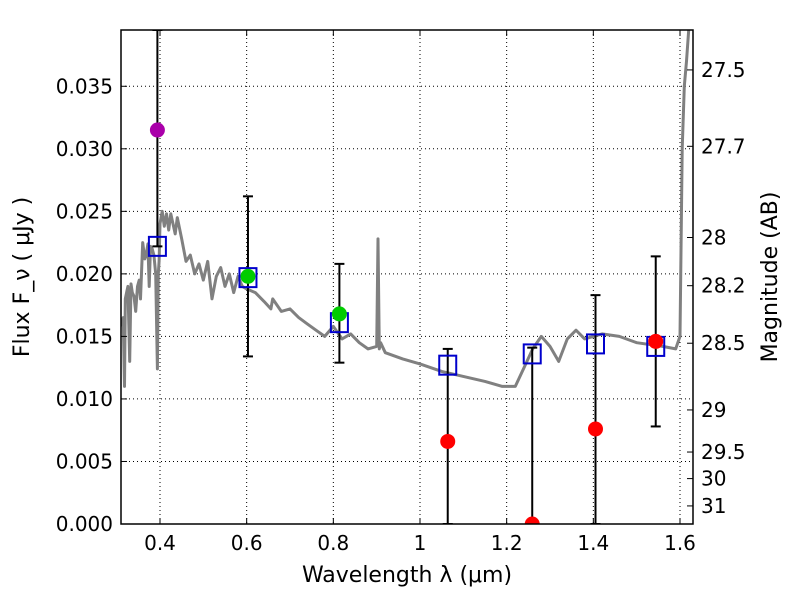  What do you see at coordinates (723, 70) in the screenshot?
I see `y2-tick-label: 27.5` at bounding box center [723, 70].